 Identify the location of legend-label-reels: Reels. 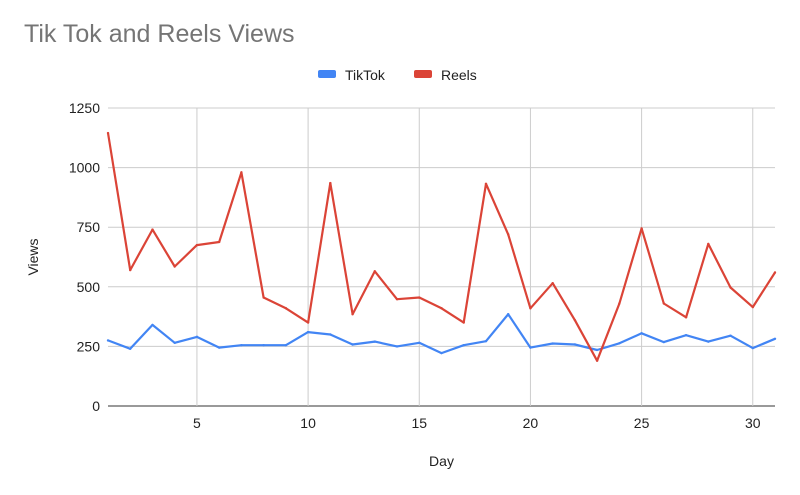
(459, 75).